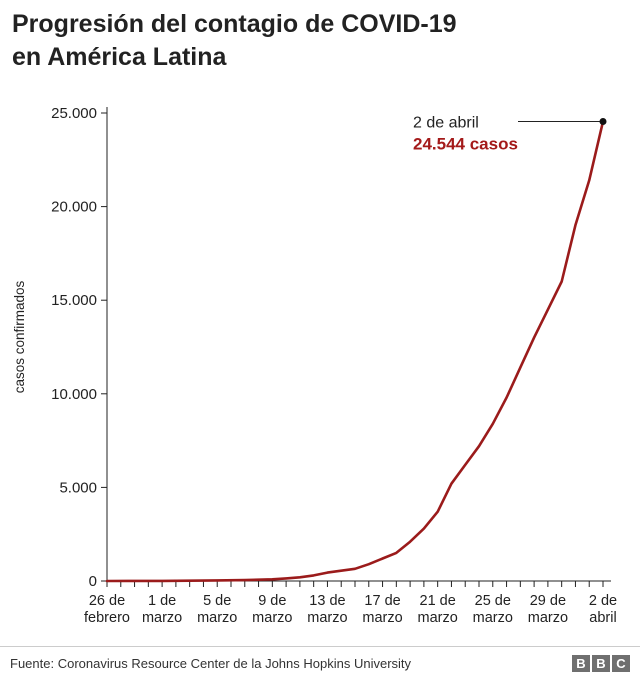 This screenshot has width=640, height=677. Describe the element at coordinates (272, 601) in the screenshot. I see `x-tick-label: 9 de` at that location.